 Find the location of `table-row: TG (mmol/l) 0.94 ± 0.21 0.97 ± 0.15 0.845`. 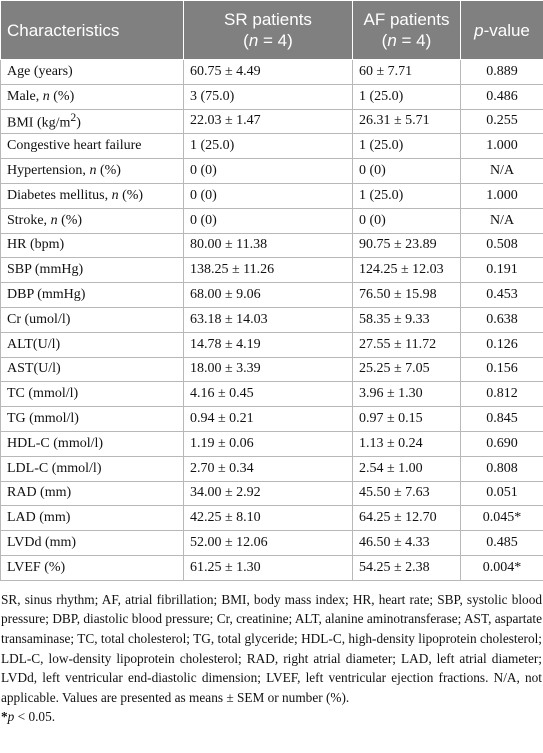

table-row: TG (mmol/l) 0.94 ± 0.21 0.97 ± 0.15 0.845 is located at coordinates (271, 419).